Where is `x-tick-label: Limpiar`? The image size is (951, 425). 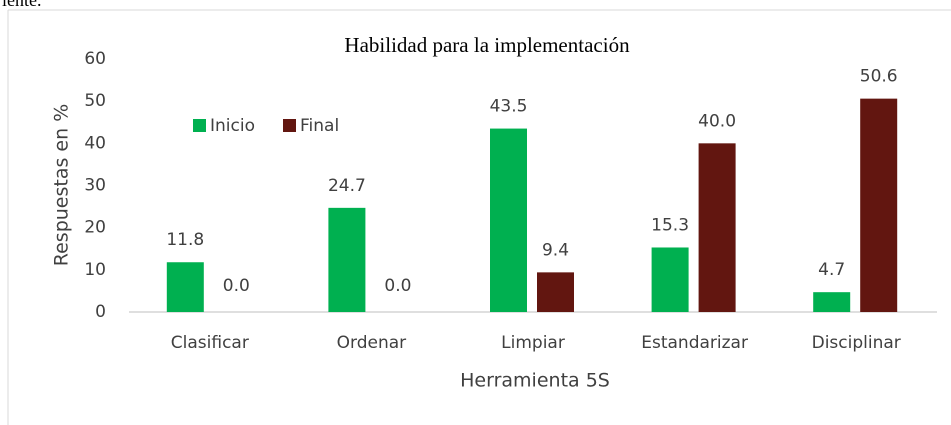
x-tick-label: Limpiar is located at coordinates (533, 343).